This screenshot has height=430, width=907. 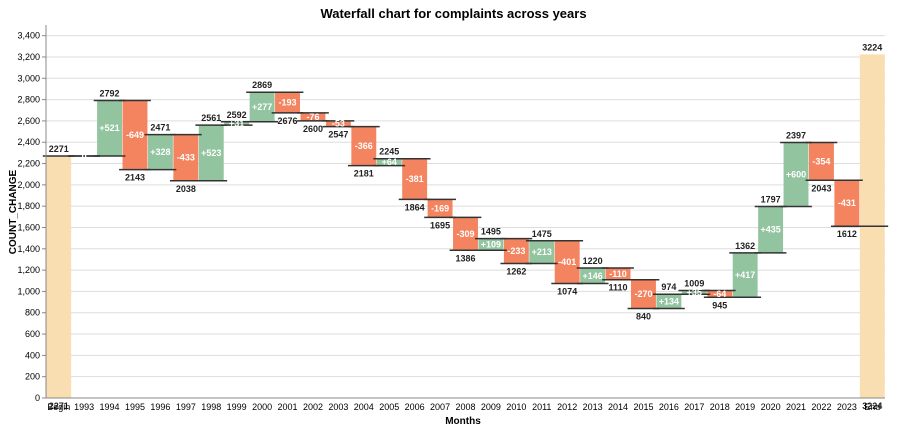 What do you see at coordinates (84, 156) in the screenshot?
I see `change-label: 0` at bounding box center [84, 156].